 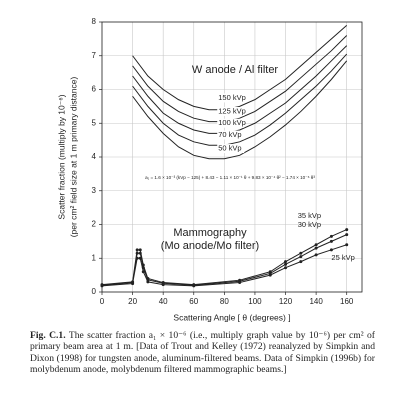 What do you see at coordinates (94, 89) in the screenshot?
I see `y-tick-label: 6` at bounding box center [94, 89].